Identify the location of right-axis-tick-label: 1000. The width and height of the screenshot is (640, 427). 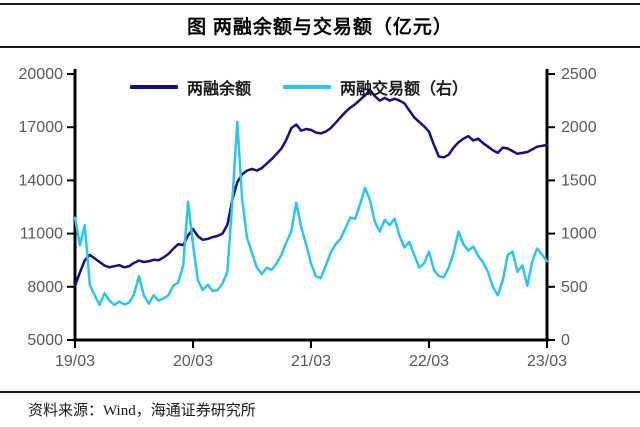
(579, 234).